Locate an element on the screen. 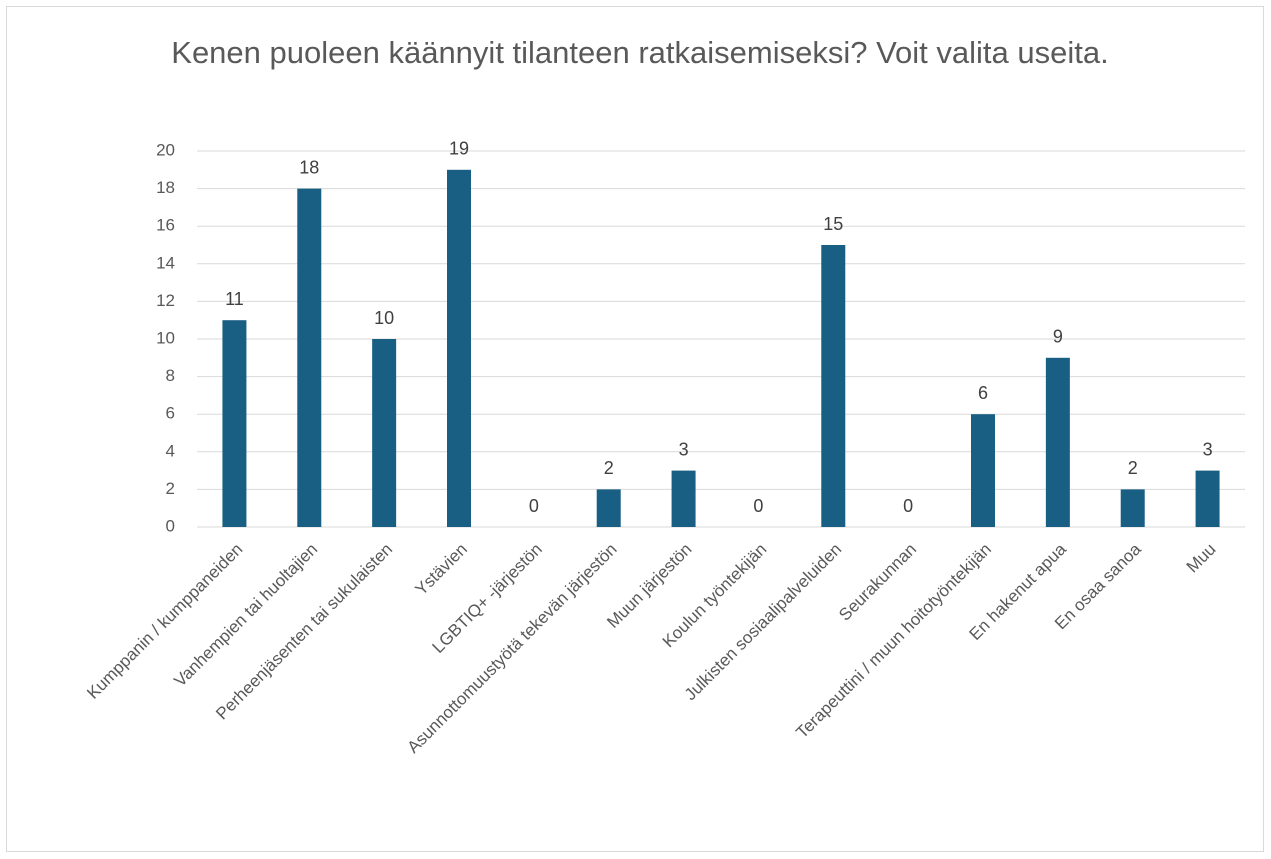 The height and width of the screenshot is (859, 1271). data-label: 11 is located at coordinates (234, 299).